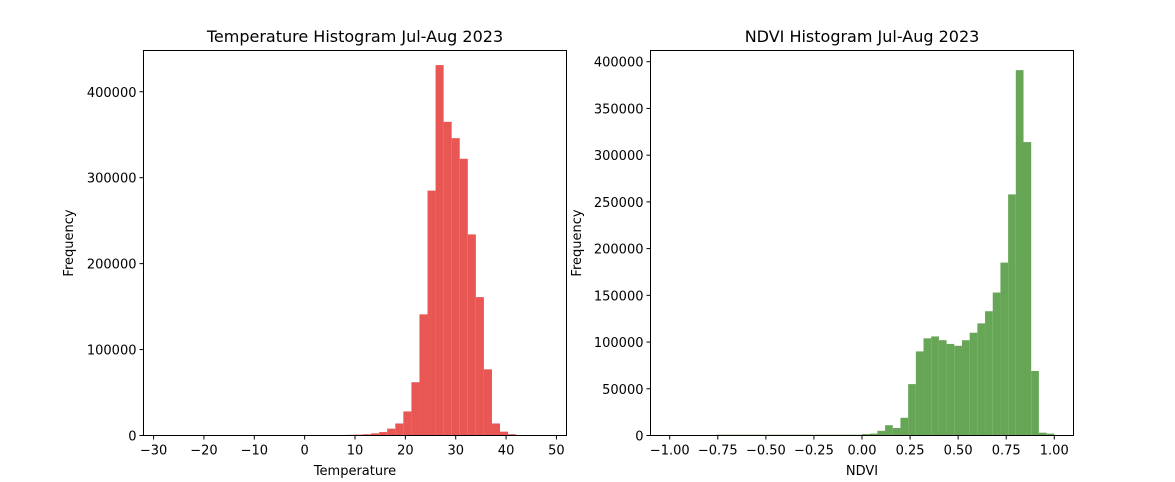 The width and height of the screenshot is (1175, 482). Describe the element at coordinates (910, 451) in the screenshot. I see `x-tick-label: 0.25` at that location.